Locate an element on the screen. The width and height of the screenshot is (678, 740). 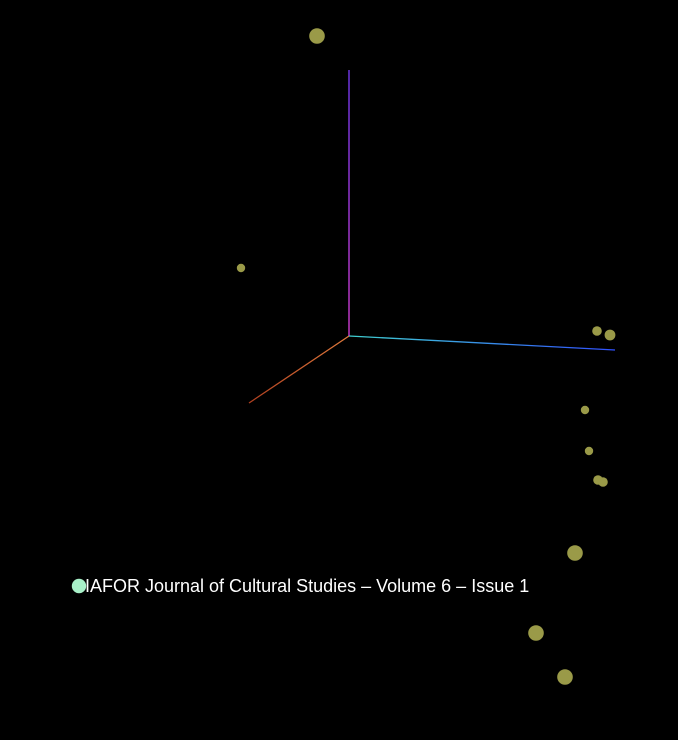
x-axis-line is located at coordinates (299, 369).